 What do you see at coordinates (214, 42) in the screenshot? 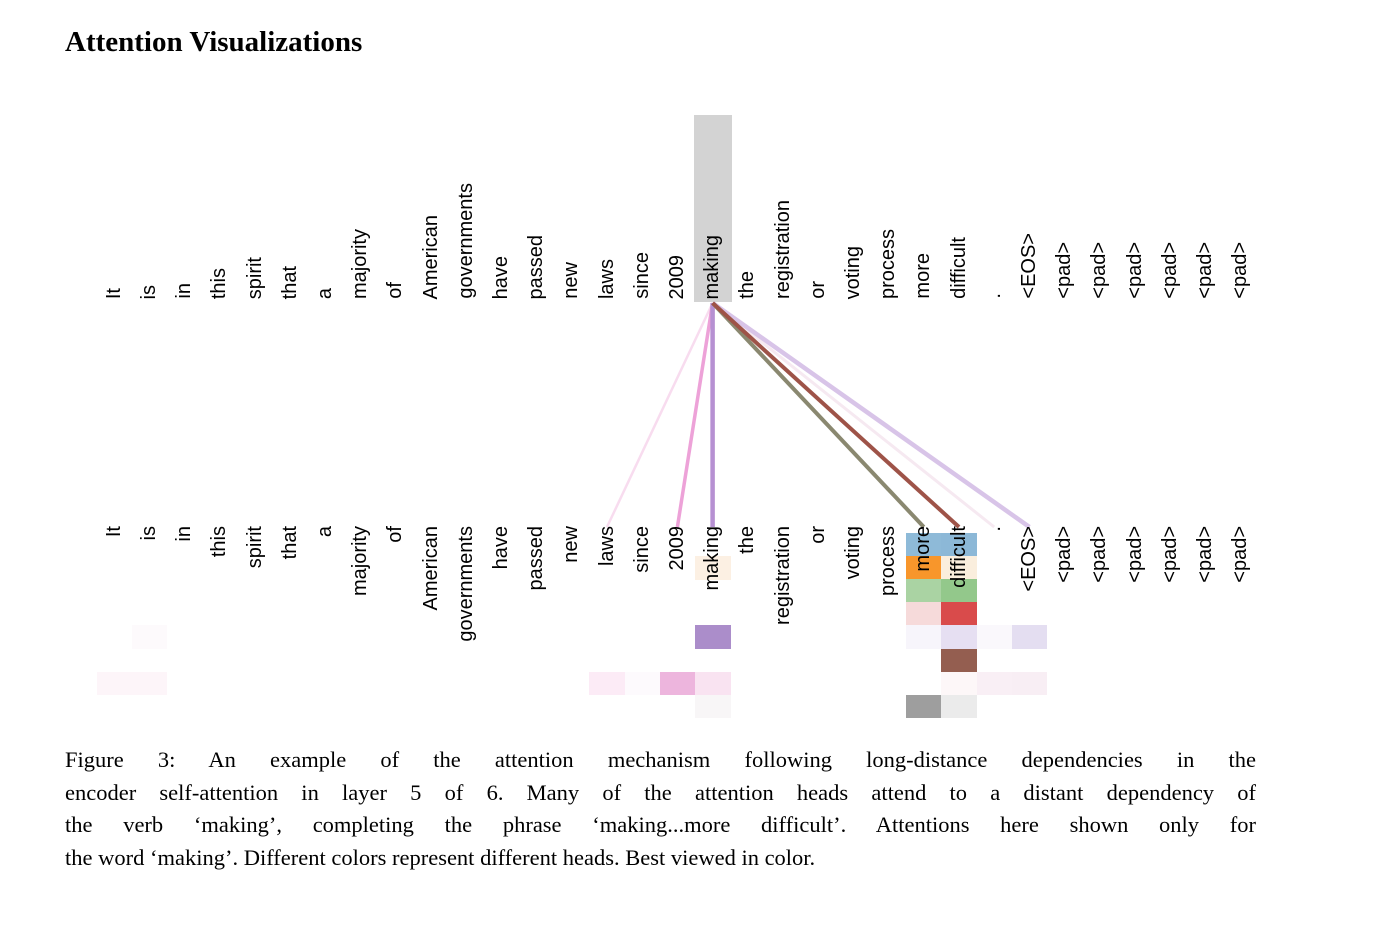
I see `page-title: Attention Visualizations` at bounding box center [214, 42].